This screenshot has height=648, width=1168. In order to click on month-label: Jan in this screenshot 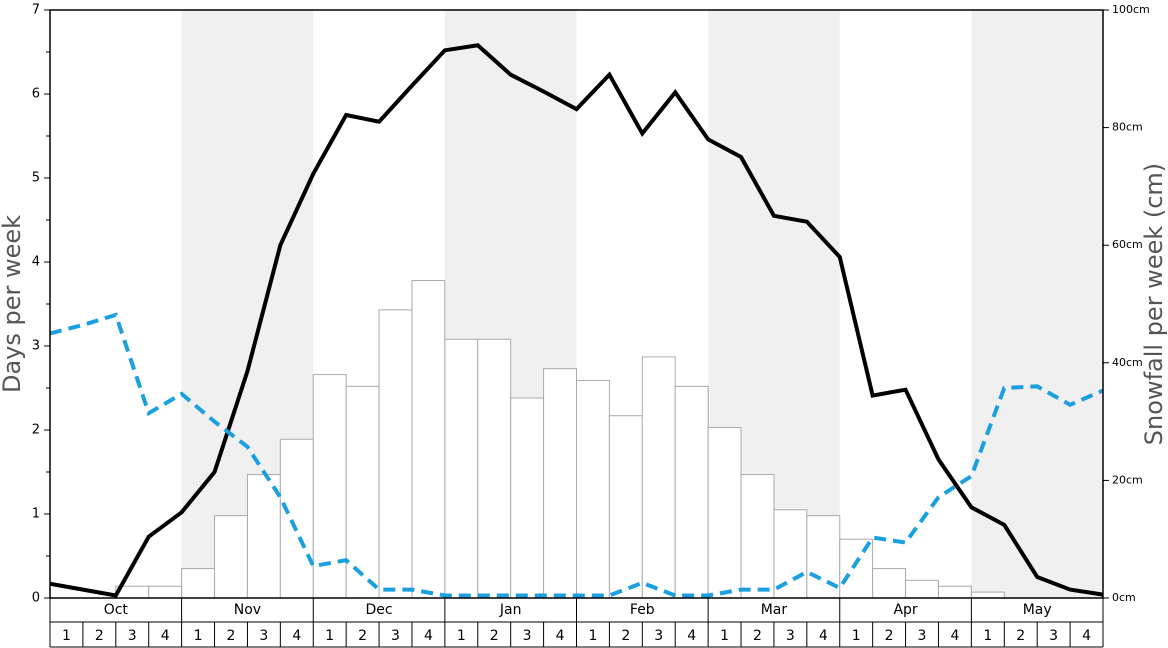, I will do `click(510, 610)`.